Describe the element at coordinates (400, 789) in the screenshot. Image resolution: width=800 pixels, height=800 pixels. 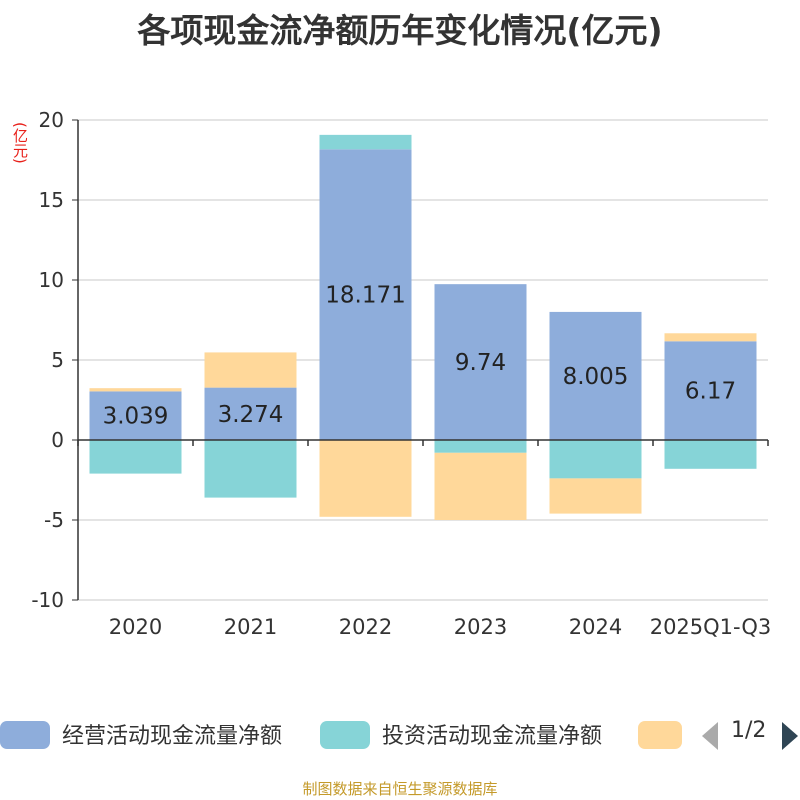
I see `data-source-note: 制图数据来自恒生聚源数据库` at that location.